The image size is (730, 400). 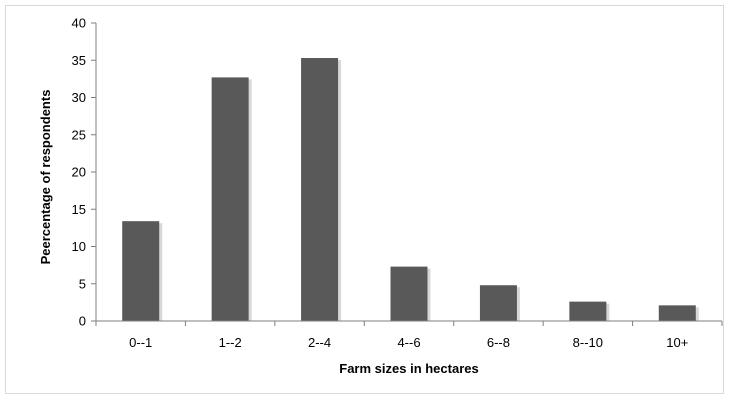 I want to click on y-axis-title: Peercentage of respondents, so click(x=45, y=177).